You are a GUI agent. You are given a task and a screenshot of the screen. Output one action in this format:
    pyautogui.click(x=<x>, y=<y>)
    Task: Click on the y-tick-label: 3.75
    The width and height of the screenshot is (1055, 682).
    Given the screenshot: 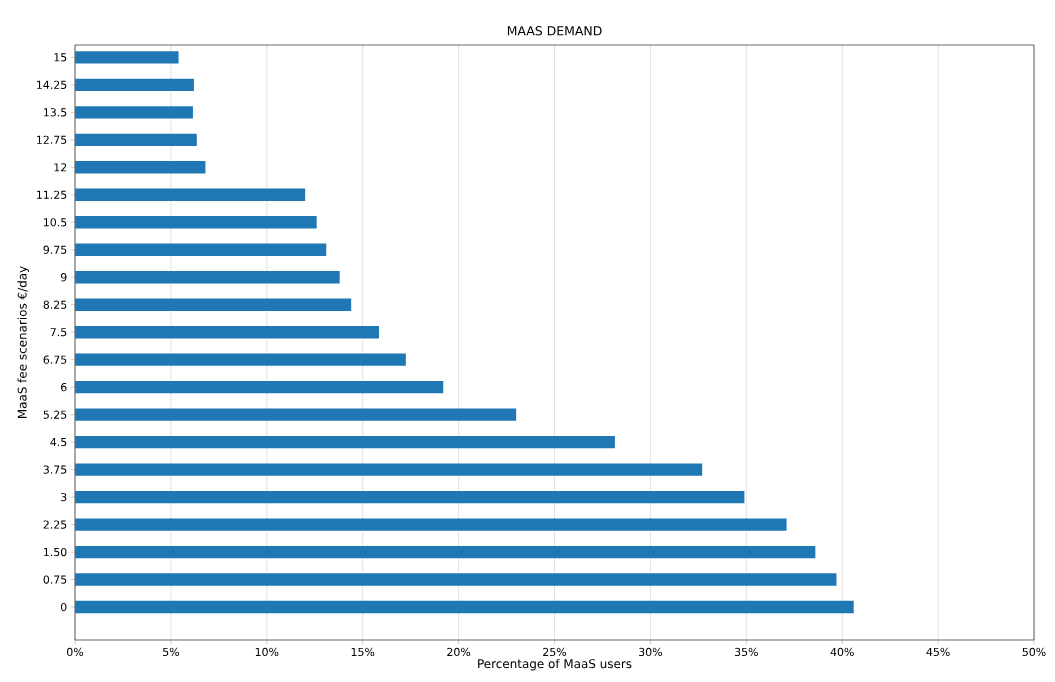 What is the action you would take?
    pyautogui.click(x=55, y=469)
    